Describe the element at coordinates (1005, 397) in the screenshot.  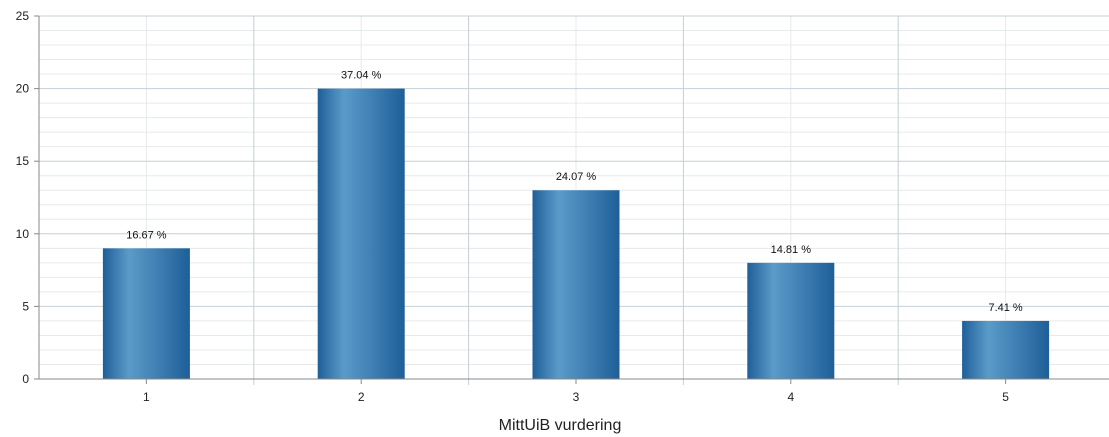
I see `x-tick-label: 5` at that location.